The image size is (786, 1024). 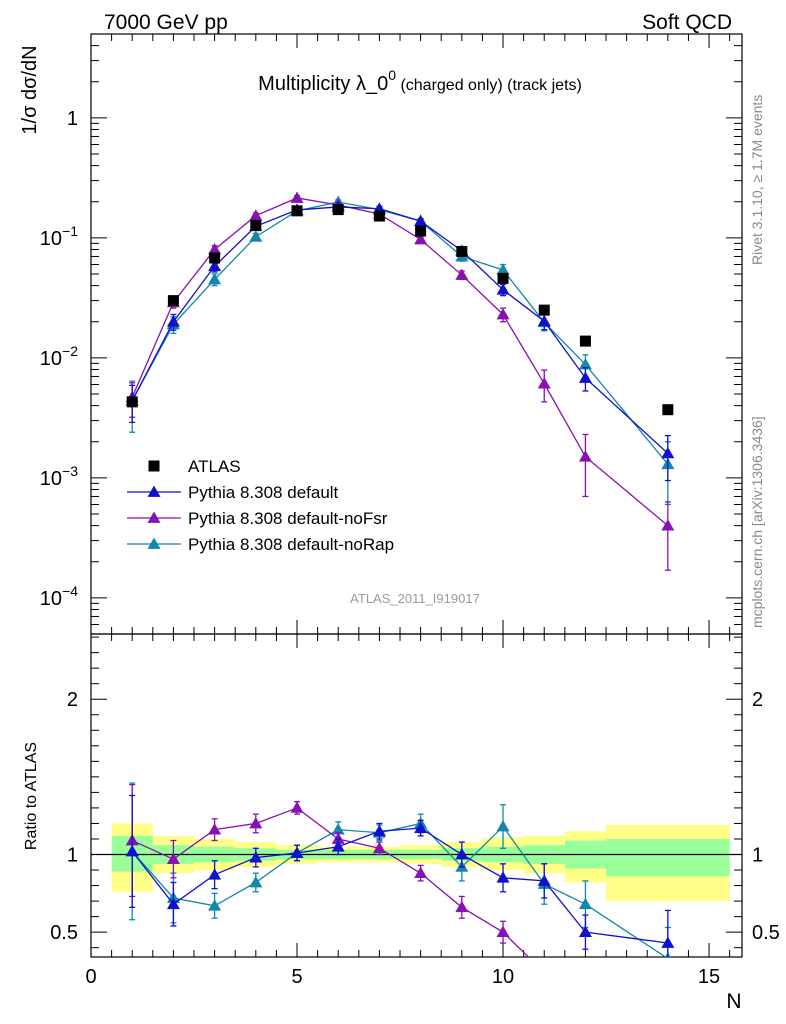 I want to click on ratio-band-inner, so click(x=668, y=857).